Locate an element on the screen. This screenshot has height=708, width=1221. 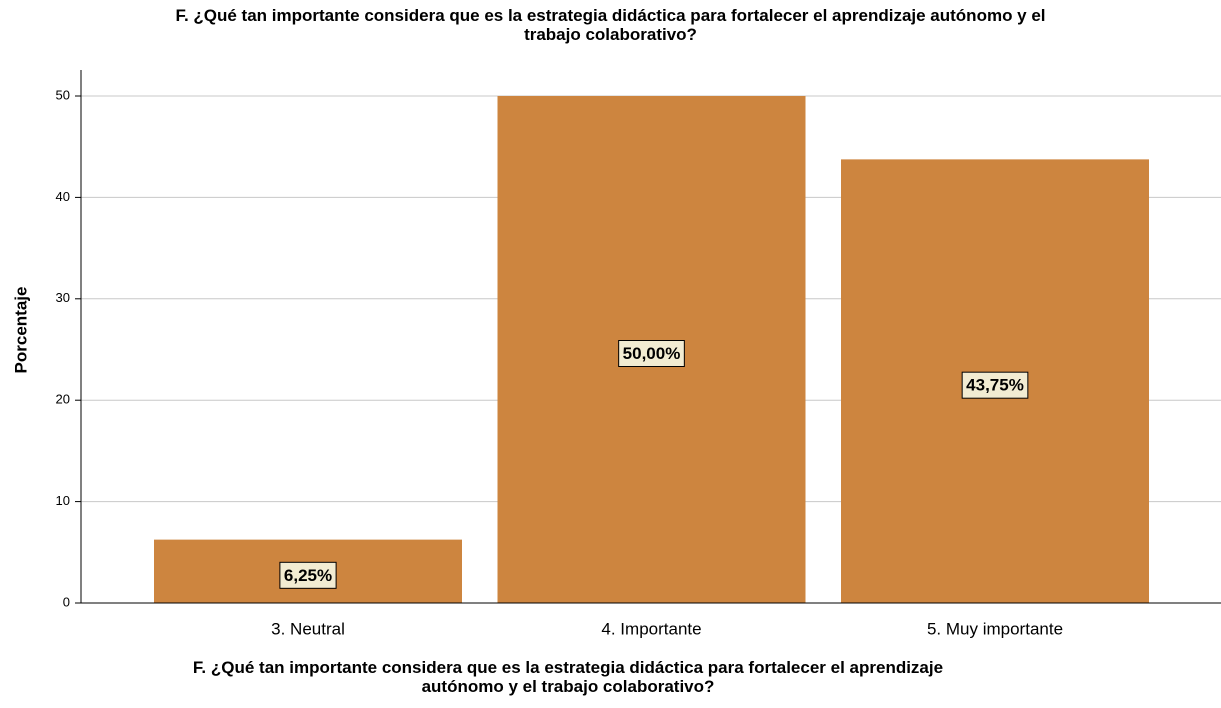
y-tick-label: 40 is located at coordinates (63, 196).